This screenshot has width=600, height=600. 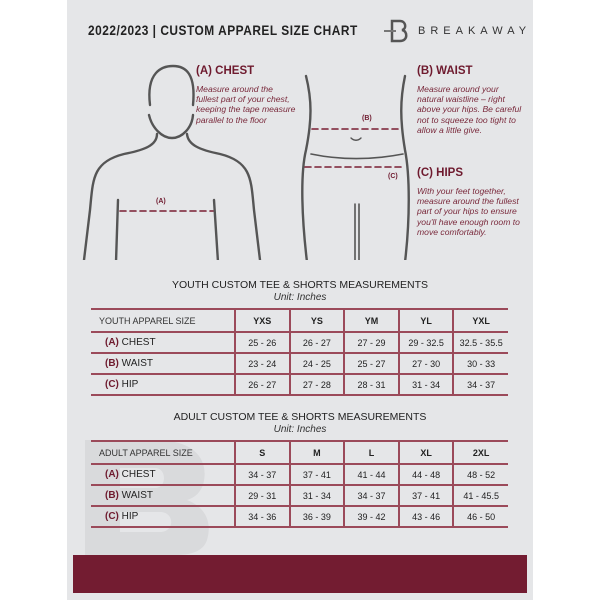 What do you see at coordinates (371, 452) in the screenshot?
I see `header-cell: L` at bounding box center [371, 452].